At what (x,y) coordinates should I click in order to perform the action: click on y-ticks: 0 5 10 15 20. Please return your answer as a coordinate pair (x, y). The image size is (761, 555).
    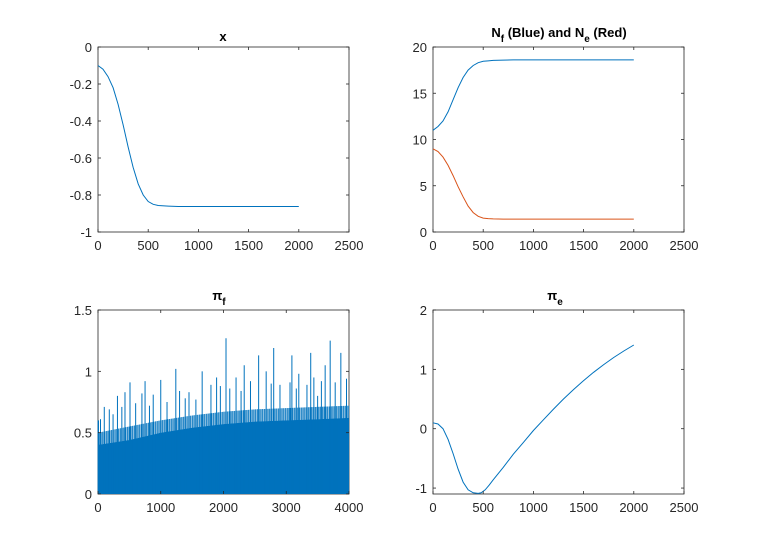
    Looking at the image, I should click on (548, 140).